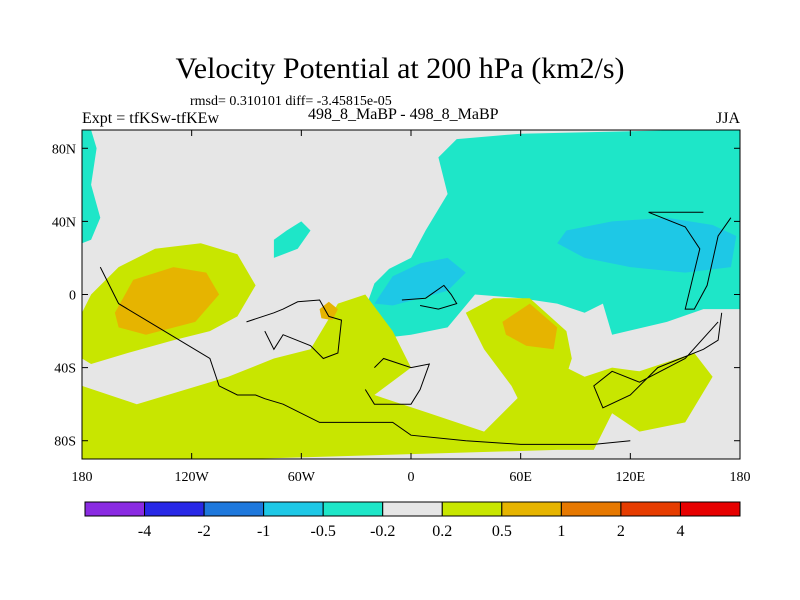 The width and height of the screenshot is (800, 600). I want to click on season-label: JJA, so click(728, 118).